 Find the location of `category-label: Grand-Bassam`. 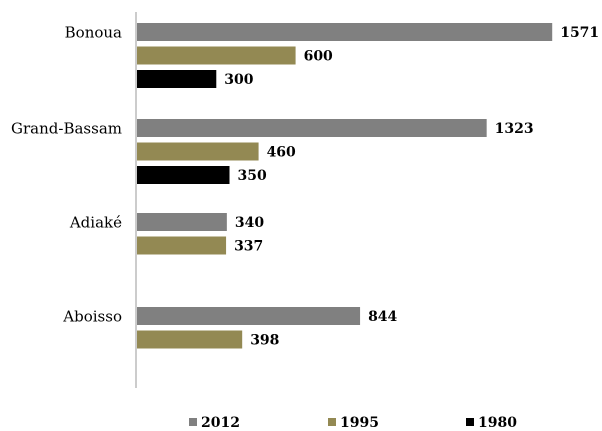

category-label: Grand-Bassam is located at coordinates (66, 129).